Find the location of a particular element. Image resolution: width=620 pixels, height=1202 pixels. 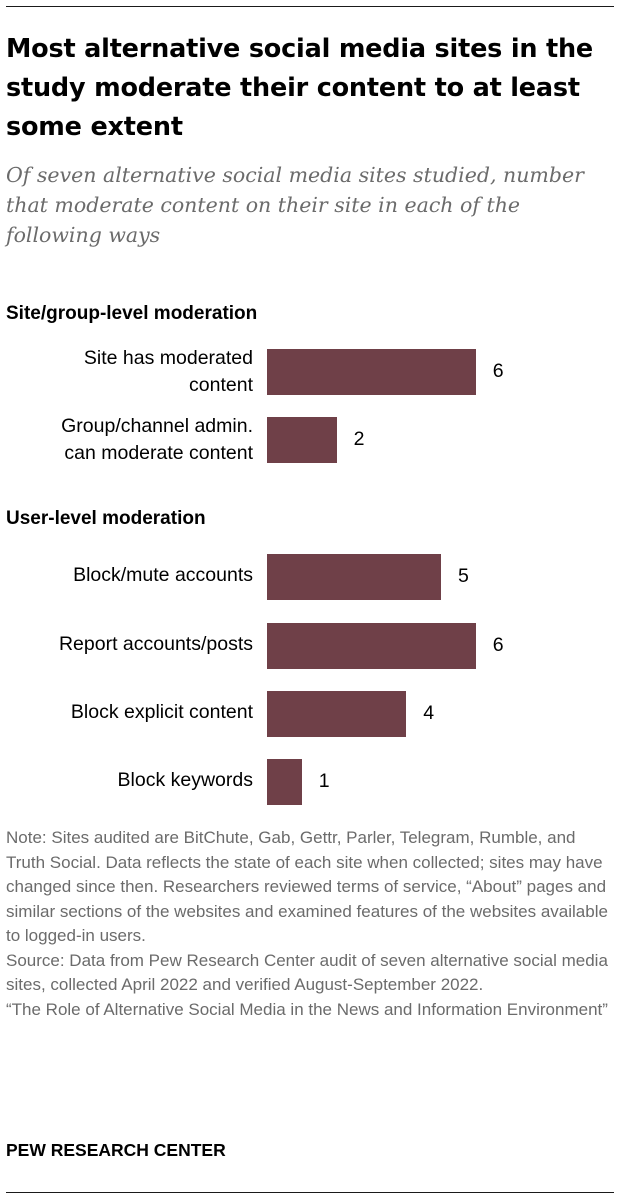

category-label: Block/mute accounts is located at coordinates (163, 575).